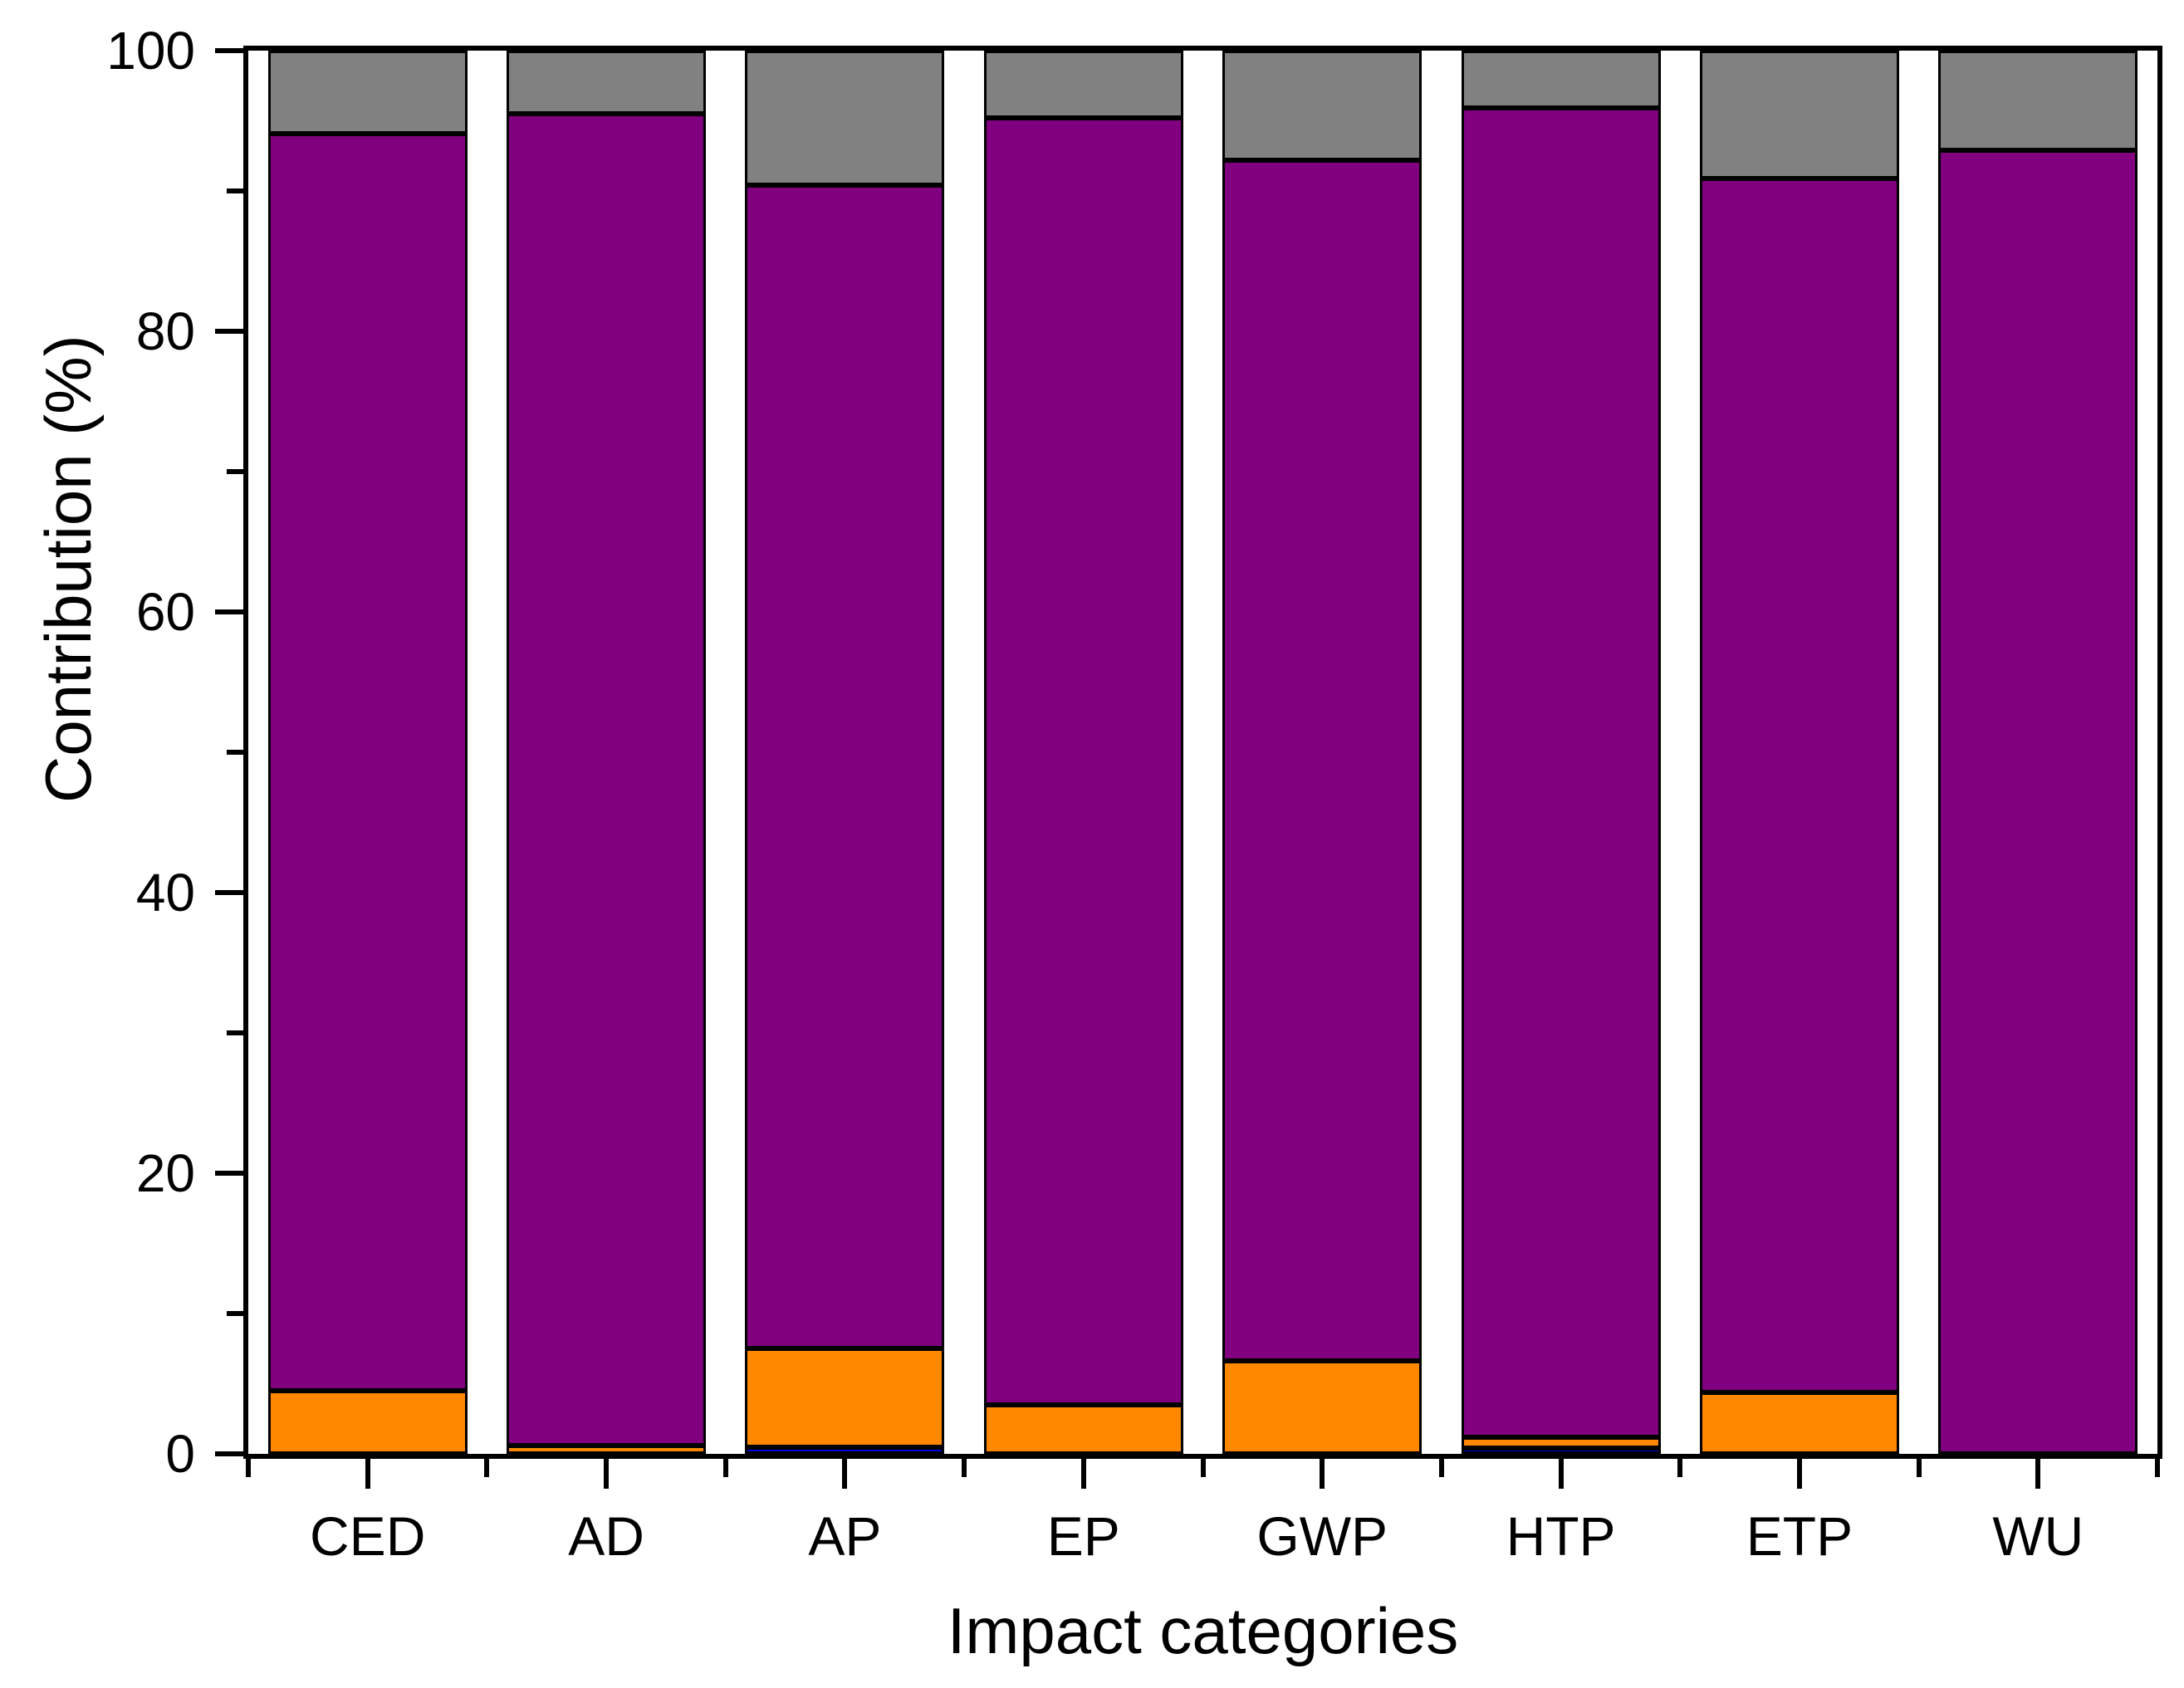 The height and width of the screenshot is (1688, 2184). What do you see at coordinates (1799, 1423) in the screenshot?
I see `orange-segment-ETP` at bounding box center [1799, 1423].